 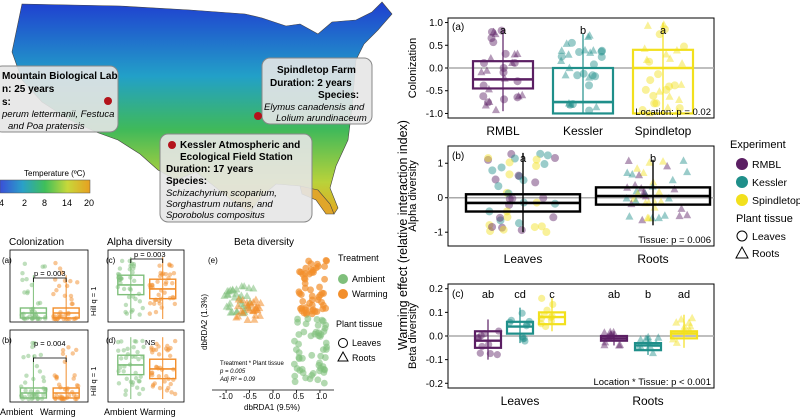 What do you see at coordinates (503, 131) in the screenshot?
I see `right-a-category: RMBL` at bounding box center [503, 131].